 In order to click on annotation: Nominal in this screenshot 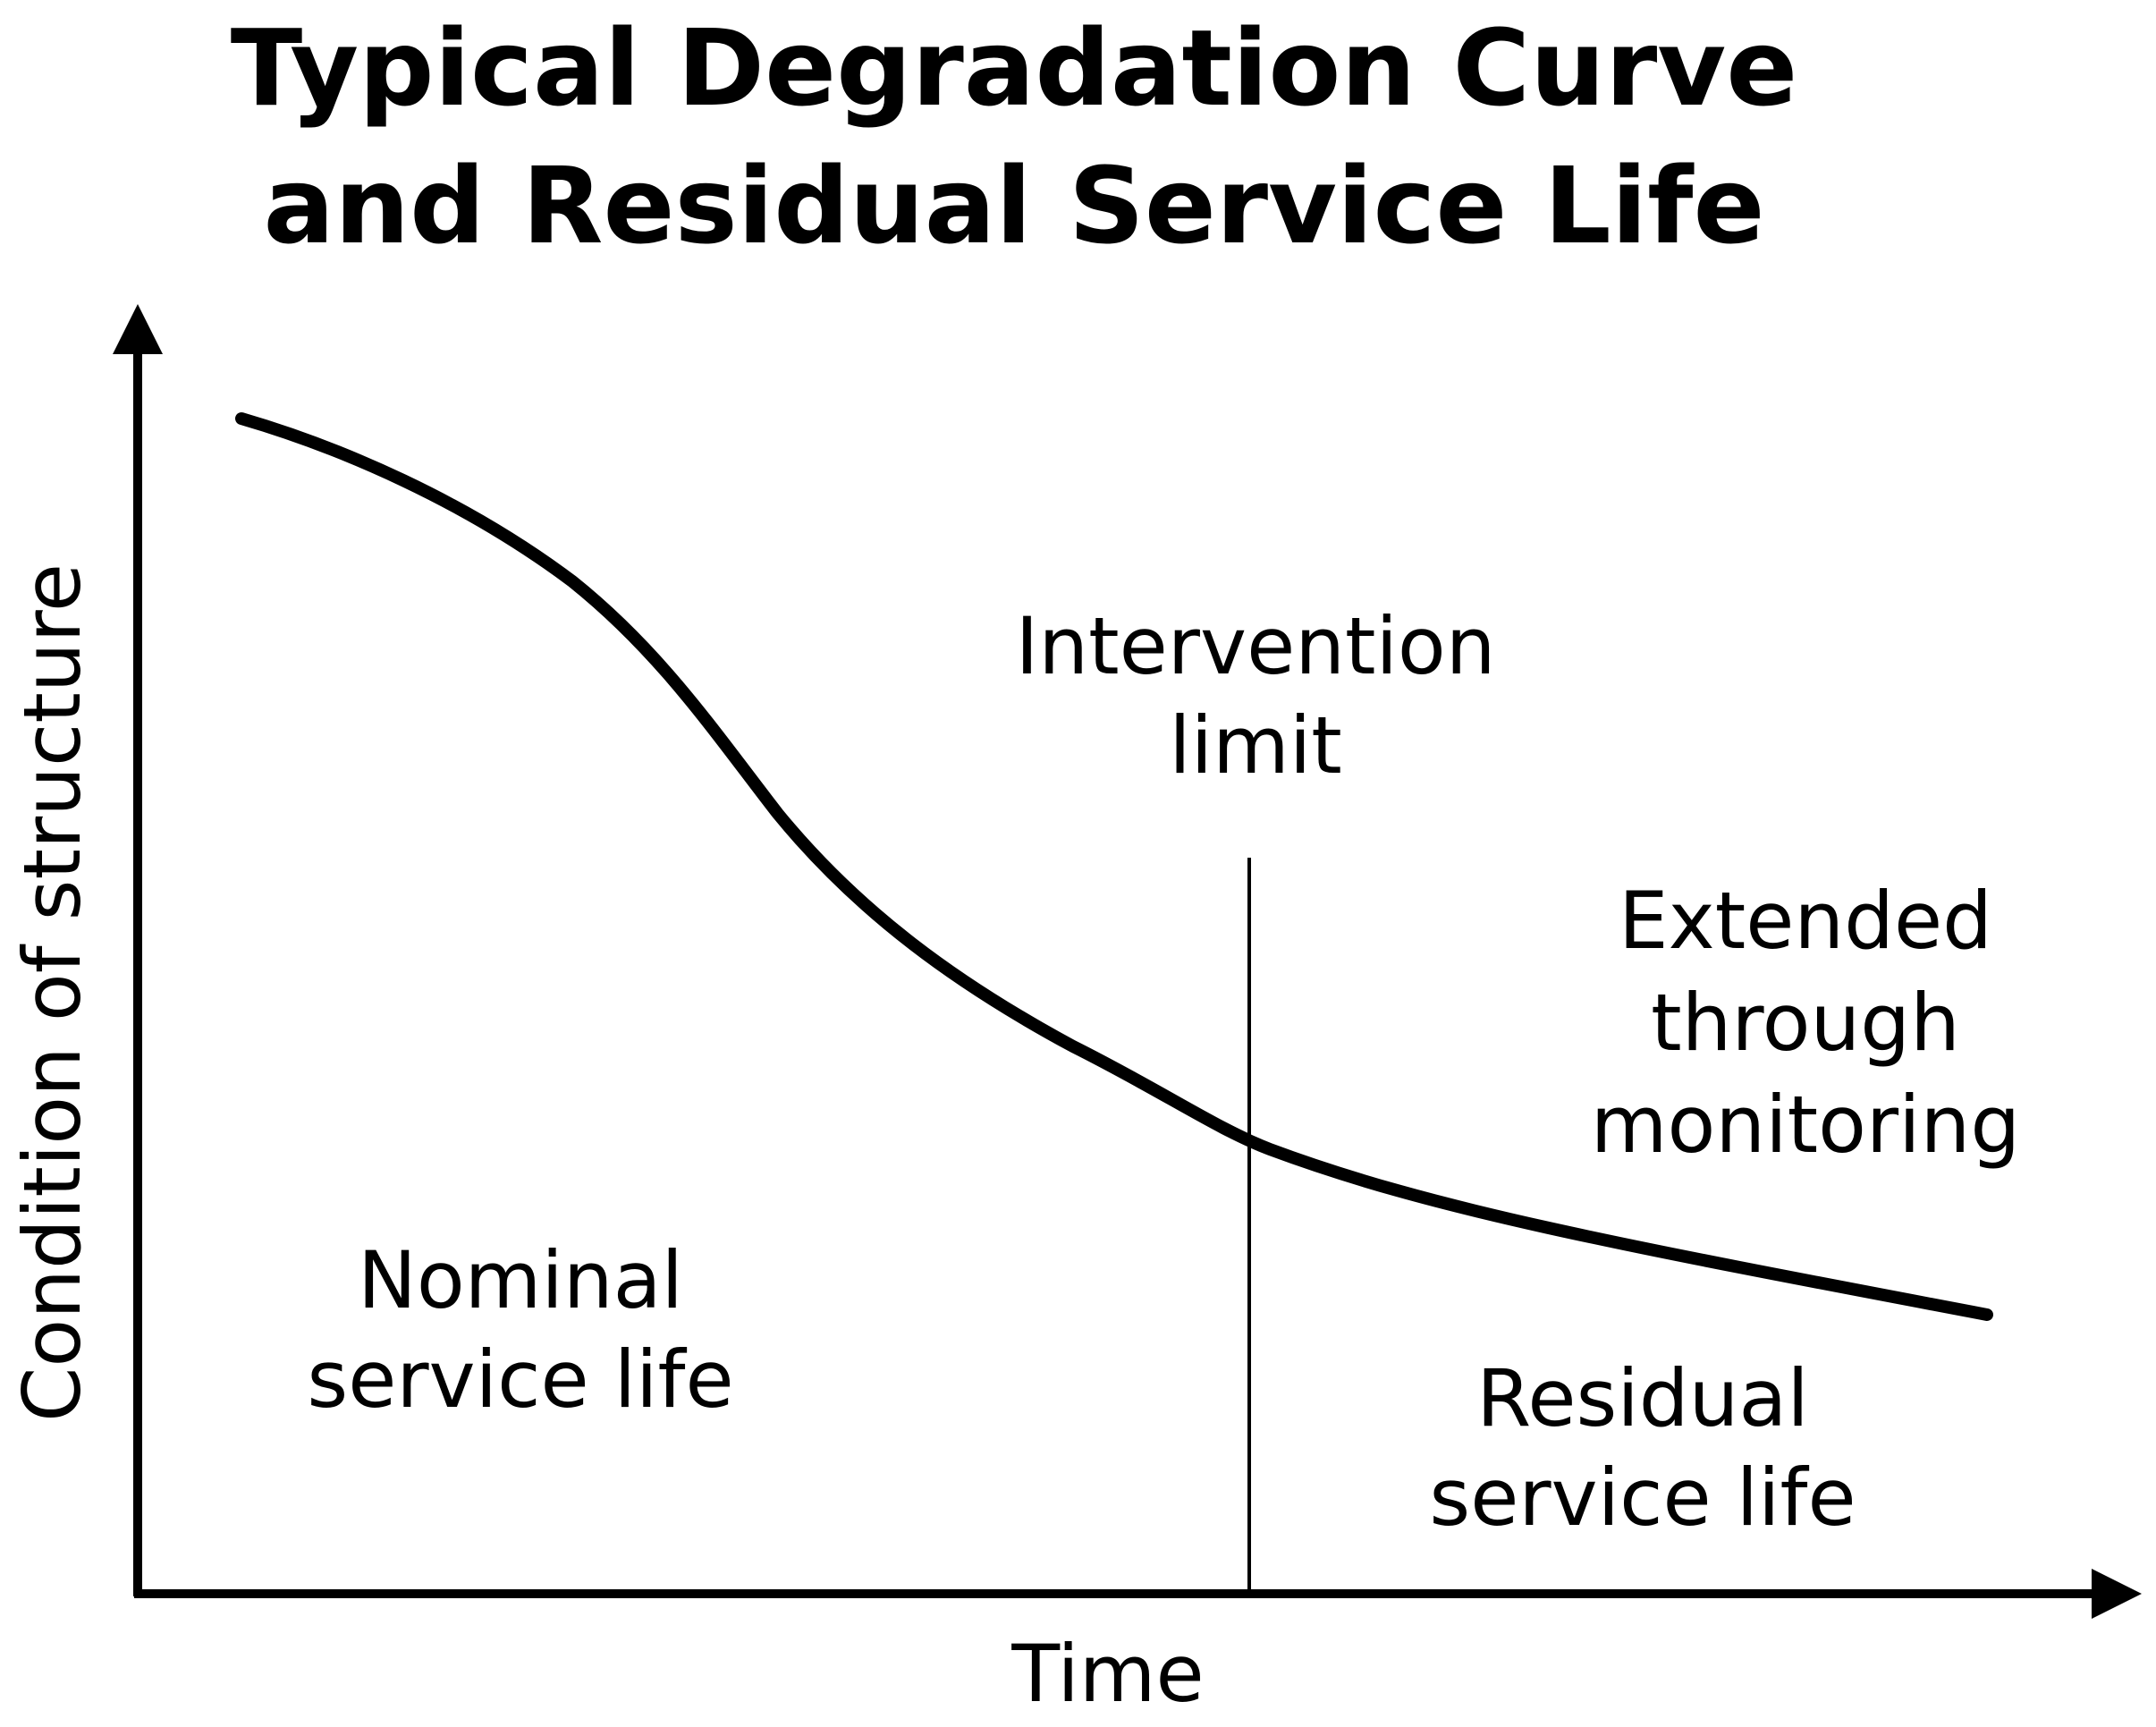, I will do `click(520, 1280)`.